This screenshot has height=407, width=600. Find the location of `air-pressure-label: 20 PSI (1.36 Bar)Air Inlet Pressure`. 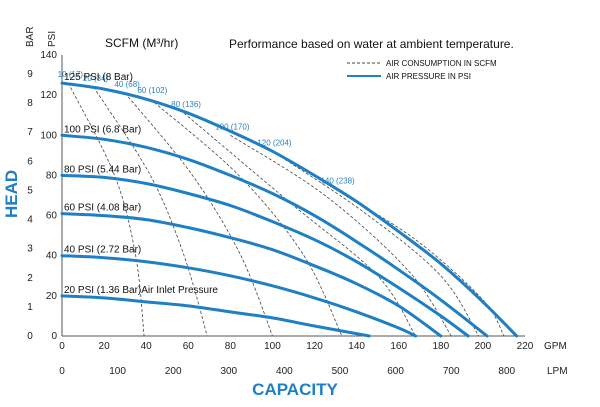

air-pressure-label: 20 PSI (1.36 Bar)Air Inlet Pressure is located at coordinates (141, 290).